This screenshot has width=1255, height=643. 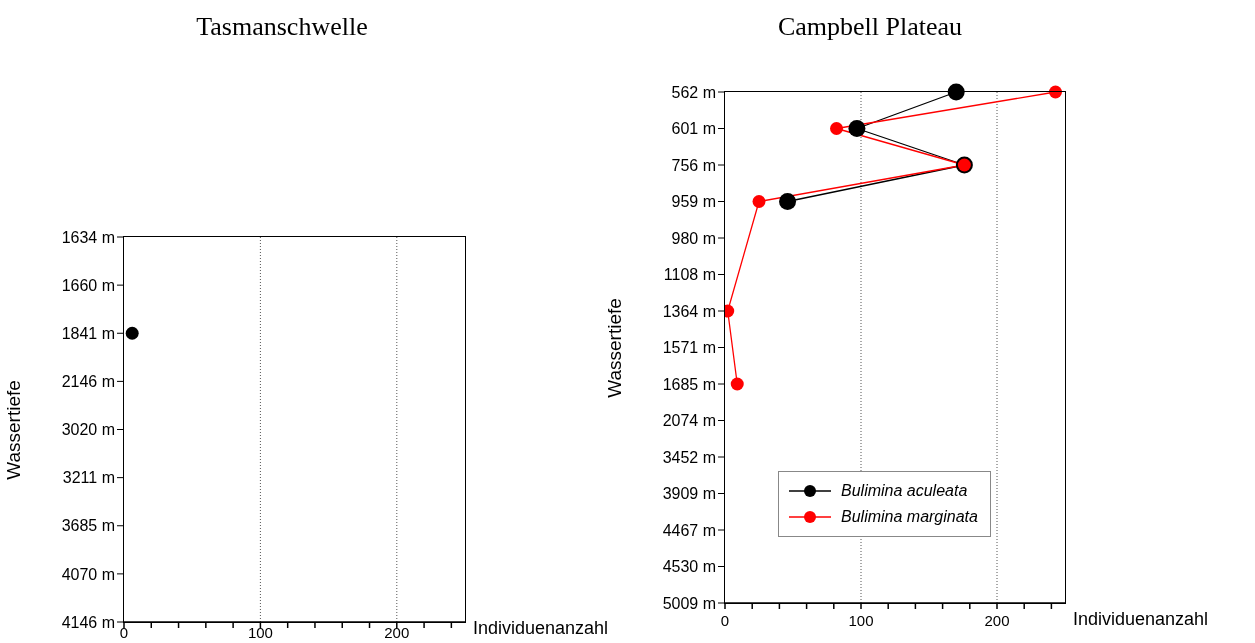 I want to click on chart-title: Tasmanschwelle, so click(x=282, y=27).